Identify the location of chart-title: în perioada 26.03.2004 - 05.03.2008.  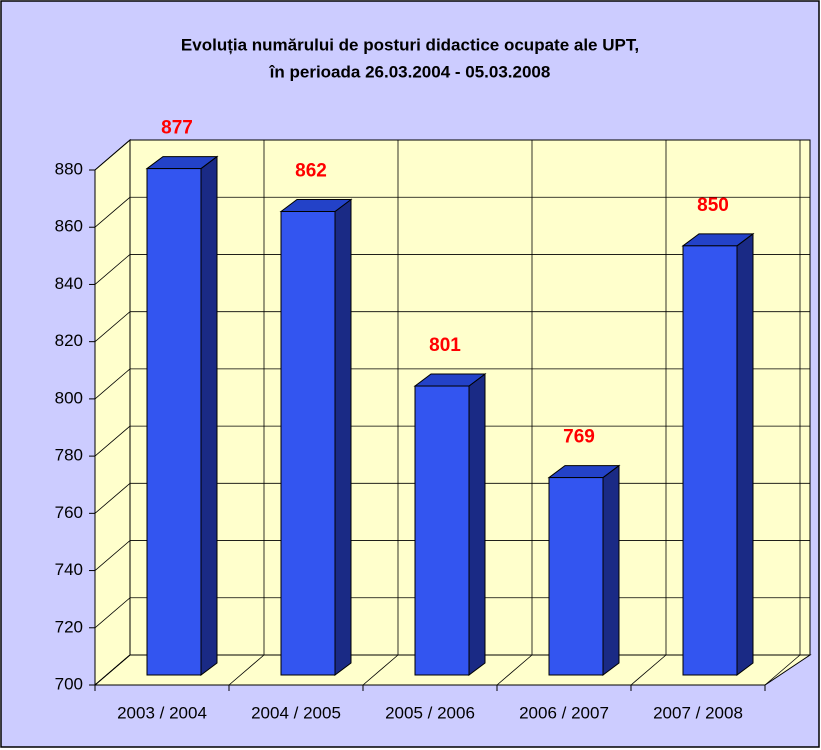
(410, 71).